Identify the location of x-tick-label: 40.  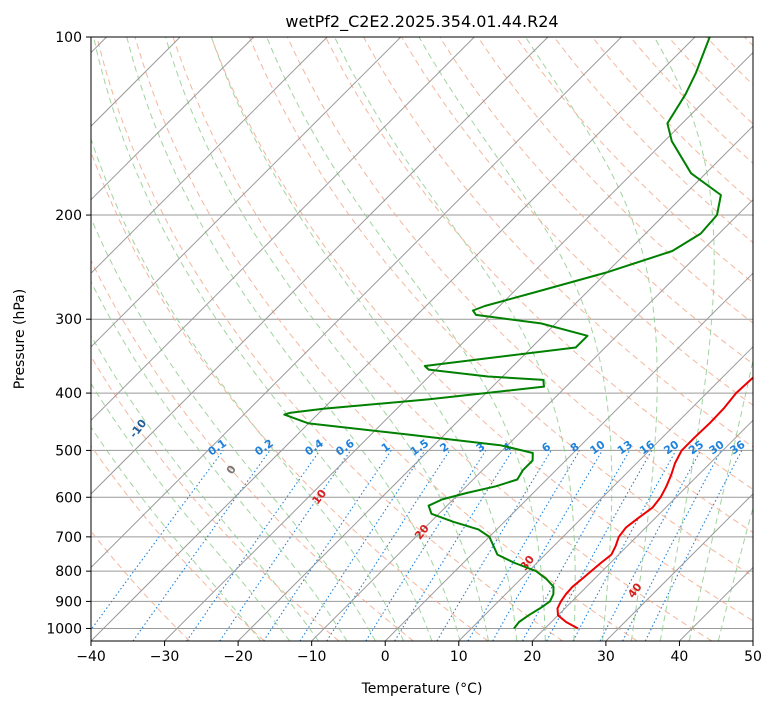
(680, 657).